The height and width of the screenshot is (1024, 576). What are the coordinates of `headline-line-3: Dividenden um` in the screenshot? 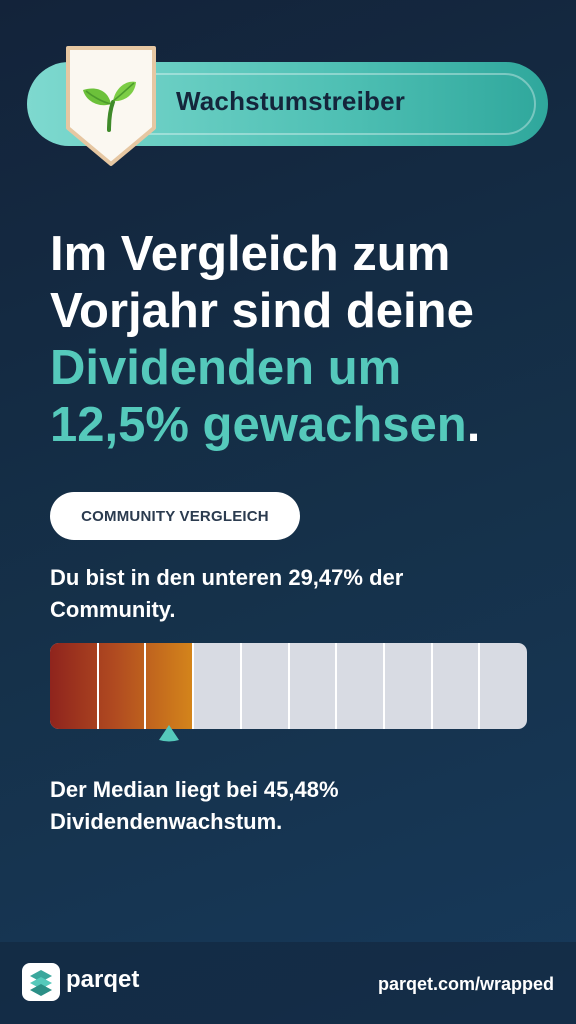 It's located at (226, 368).